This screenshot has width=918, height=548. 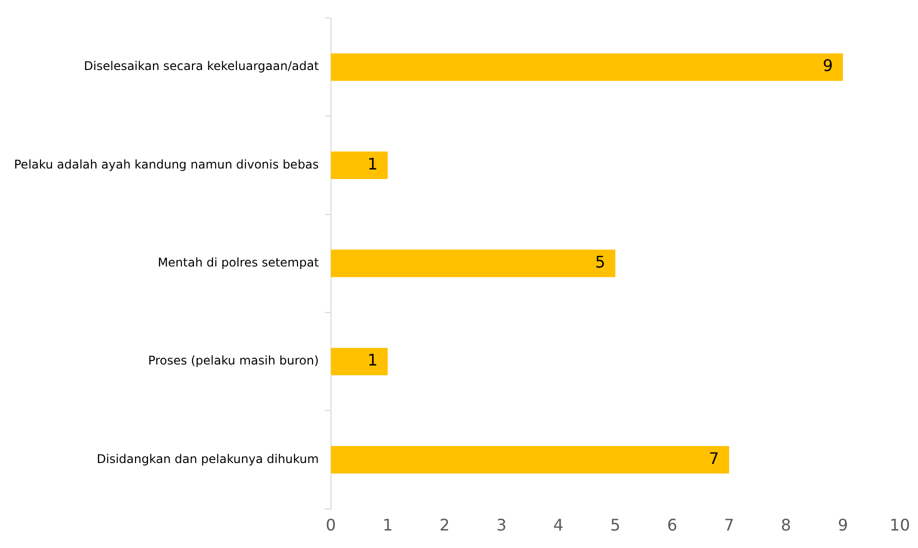 I want to click on x-tick-label: 4, so click(x=558, y=525).